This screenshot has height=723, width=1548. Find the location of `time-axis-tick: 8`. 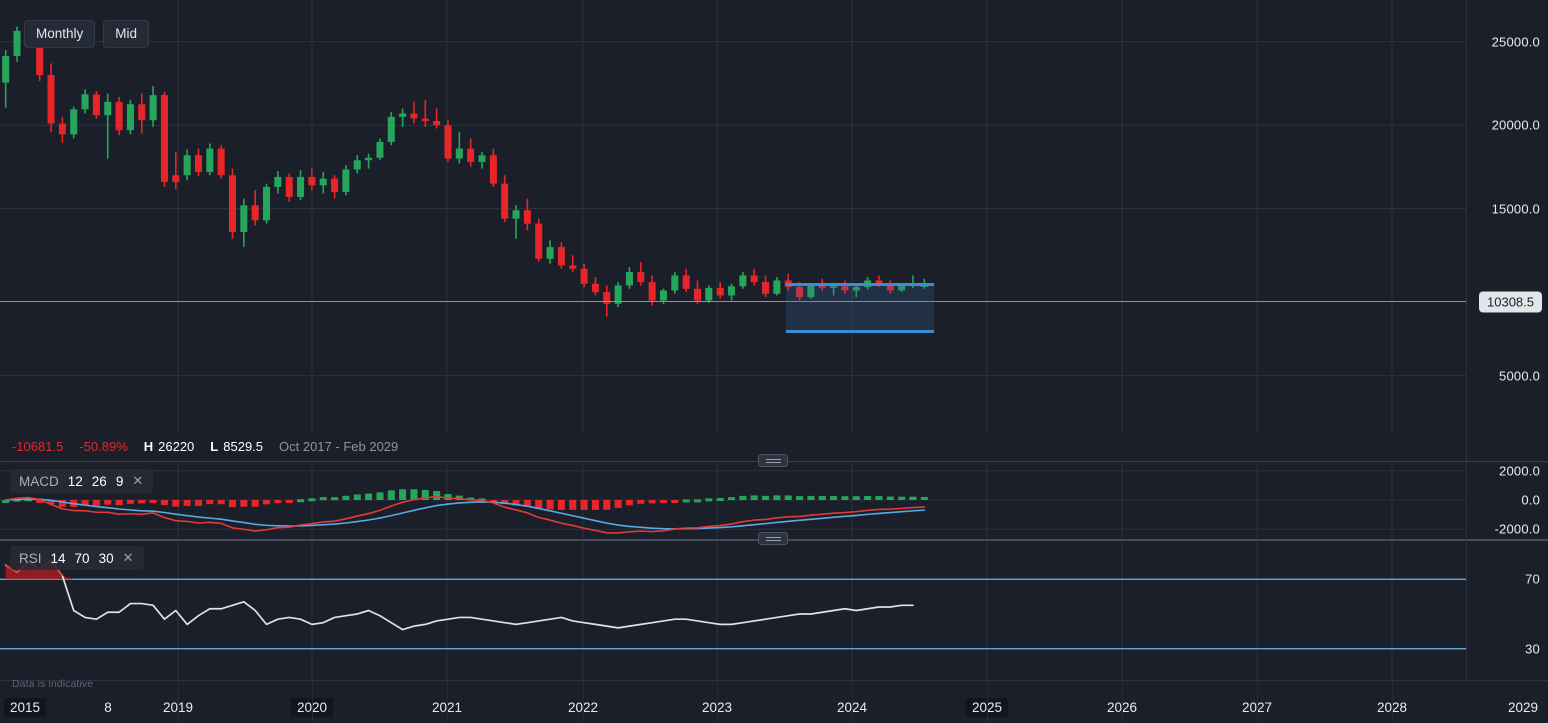

time-axis-tick: 8 is located at coordinates (108, 707).